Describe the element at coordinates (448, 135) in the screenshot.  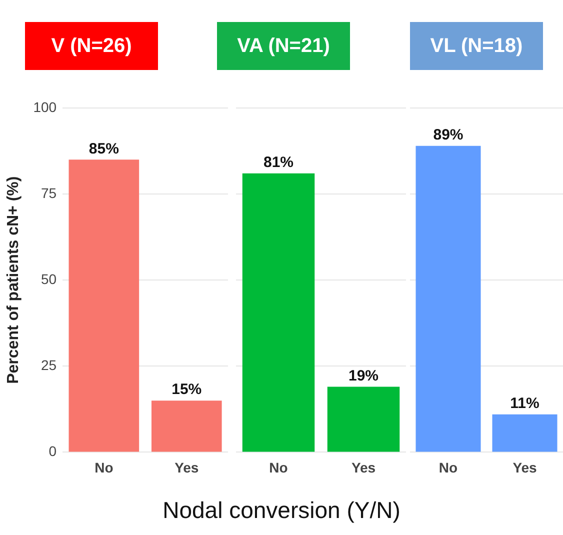
I see `data-label: 89%` at that location.